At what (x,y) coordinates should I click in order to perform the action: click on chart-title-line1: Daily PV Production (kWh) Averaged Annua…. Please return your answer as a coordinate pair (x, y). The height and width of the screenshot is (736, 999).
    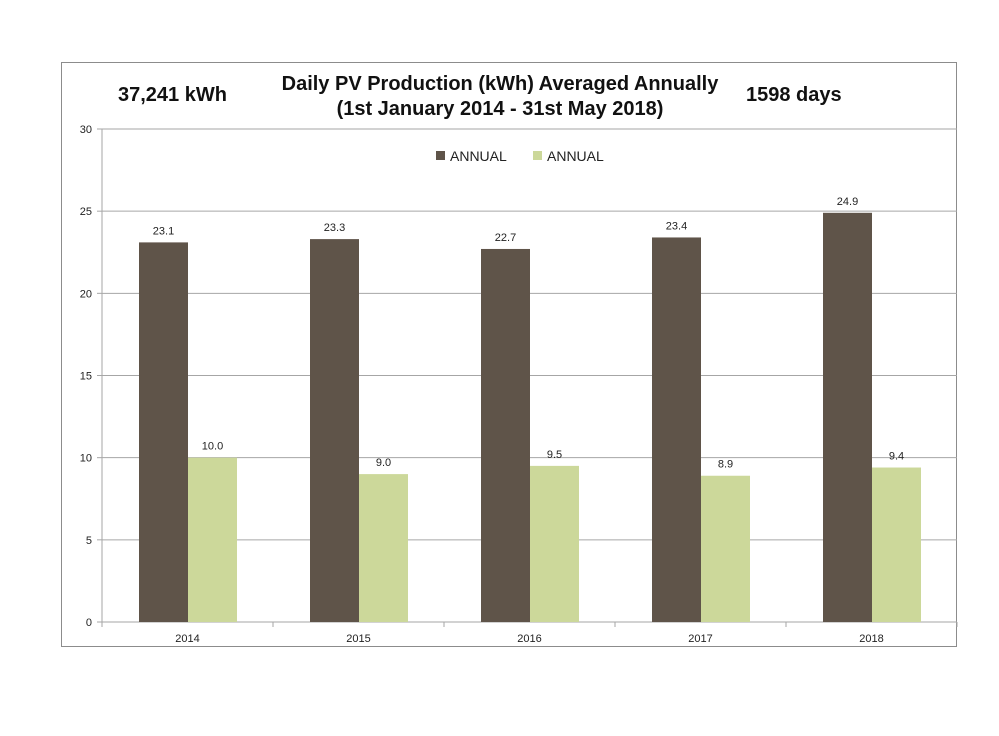
    Looking at the image, I should click on (500, 84).